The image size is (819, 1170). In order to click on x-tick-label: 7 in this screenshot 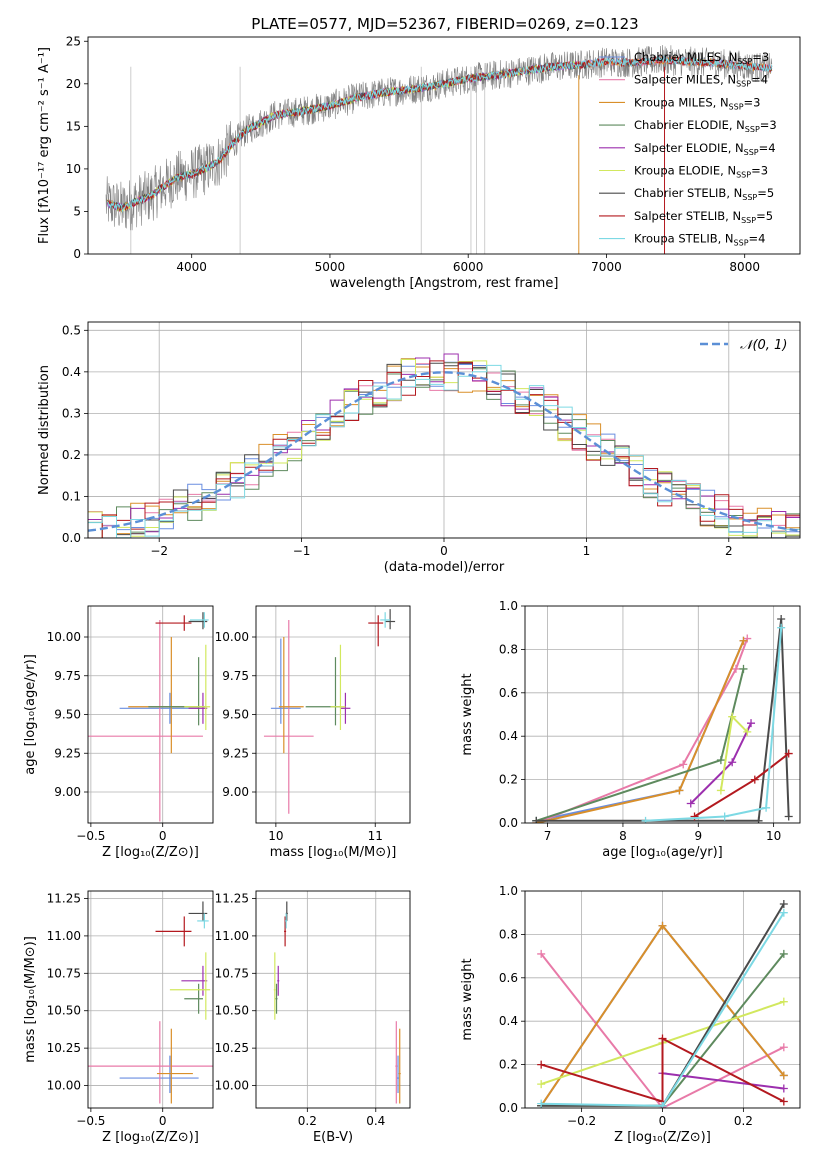, I will do `click(548, 836)`.